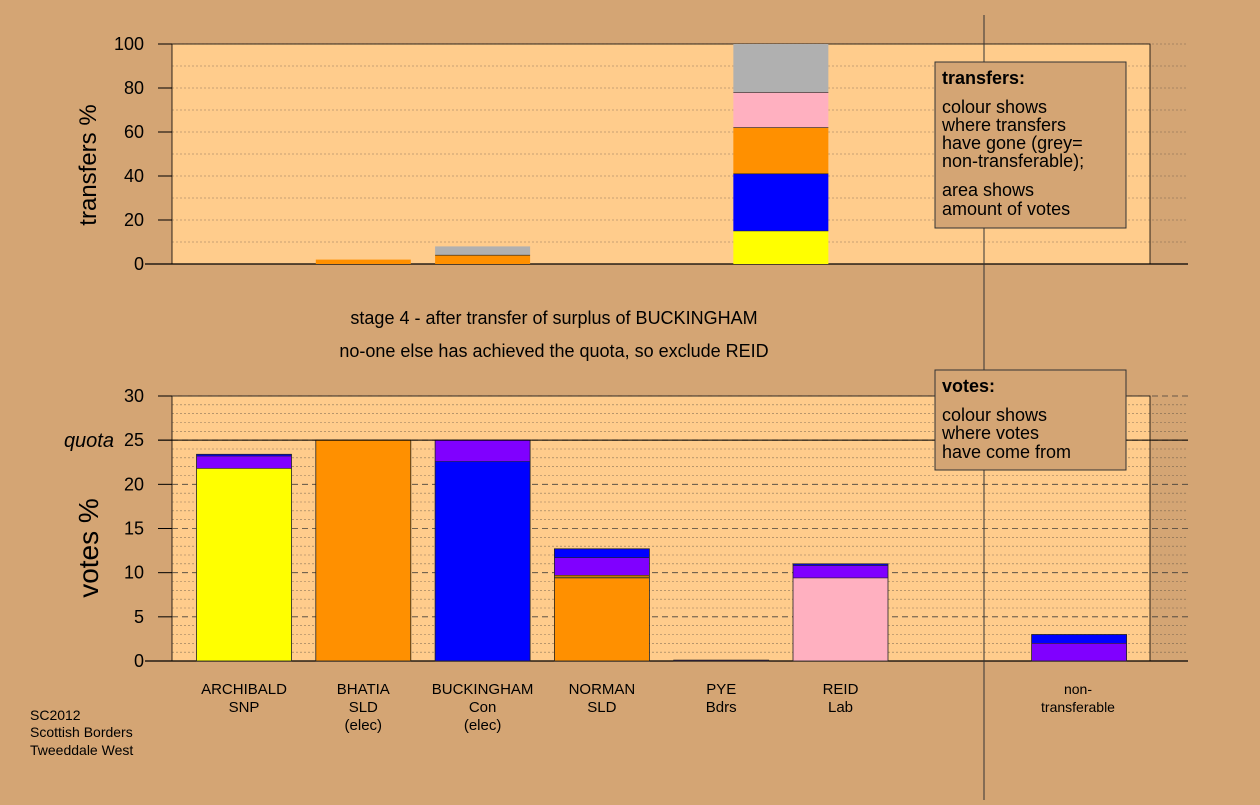 The image size is (1260, 805). What do you see at coordinates (134, 176) in the screenshot?
I see `transfers-tick-label: 40` at bounding box center [134, 176].